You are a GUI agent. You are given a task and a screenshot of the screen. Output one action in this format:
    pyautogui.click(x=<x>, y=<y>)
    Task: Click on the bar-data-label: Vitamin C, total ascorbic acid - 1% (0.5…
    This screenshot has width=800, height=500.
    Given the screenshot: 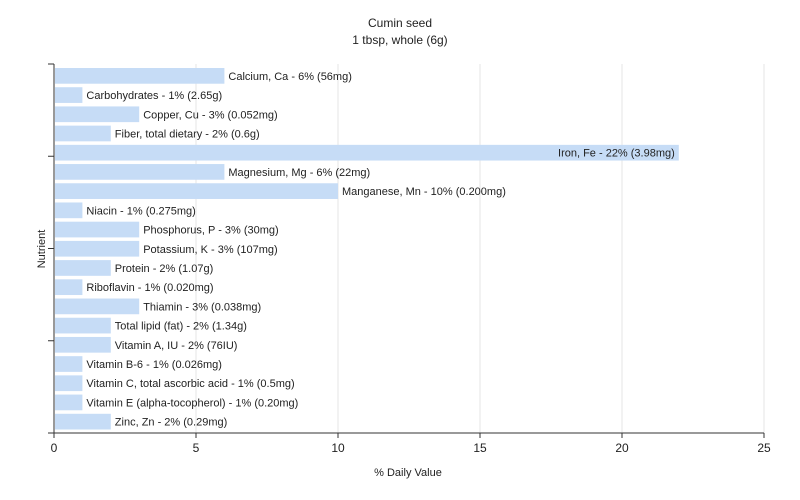 What is the action you would take?
    pyautogui.click(x=190, y=384)
    